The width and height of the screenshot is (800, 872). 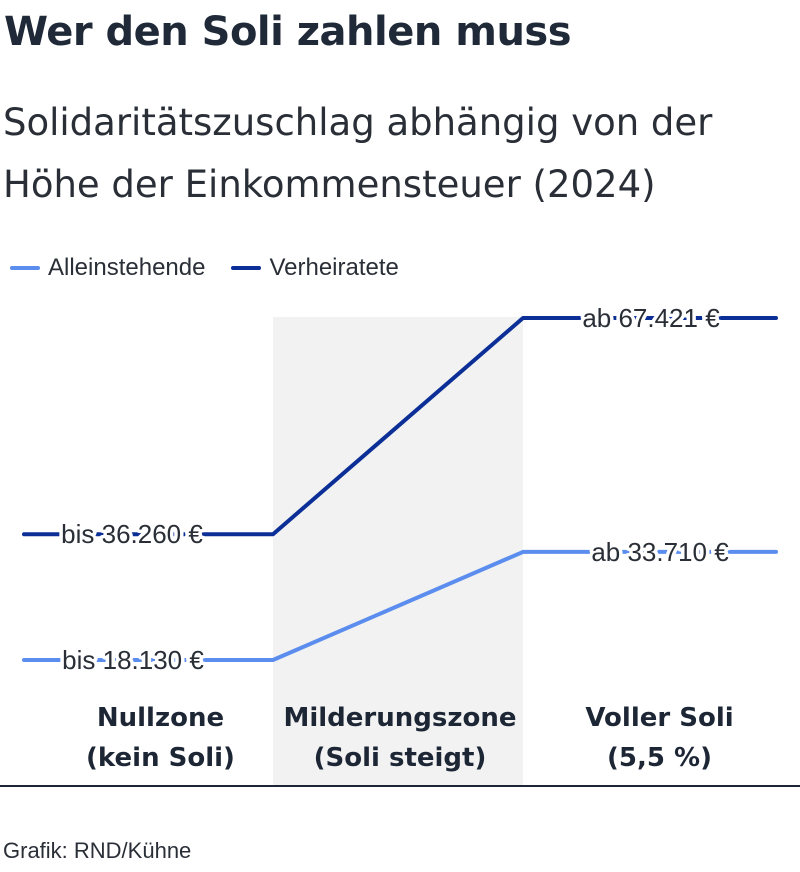 What do you see at coordinates (334, 267) in the screenshot?
I see `legend-label-verheiratete: Verheiratete` at bounding box center [334, 267].